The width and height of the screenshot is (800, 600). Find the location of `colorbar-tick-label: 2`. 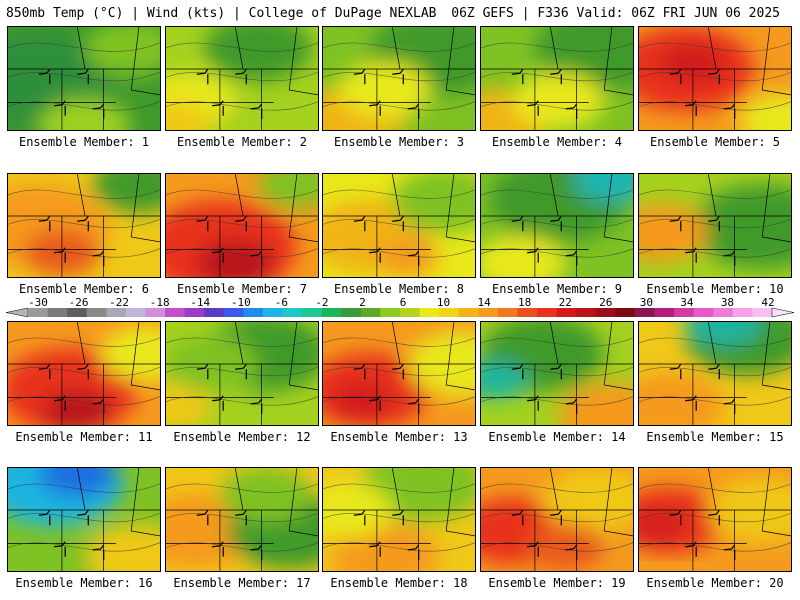

colorbar-tick-label: 2 is located at coordinates (362, 302).